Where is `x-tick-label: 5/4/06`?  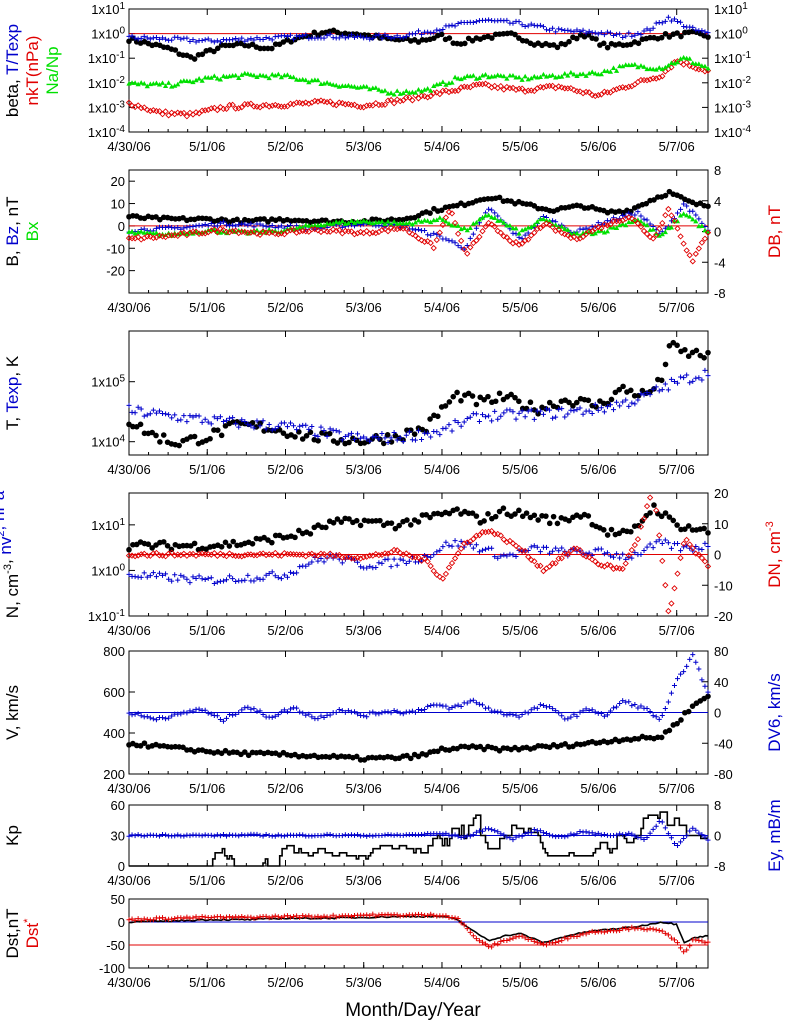 x-tick-label: 5/4/06 is located at coordinates (442, 982).